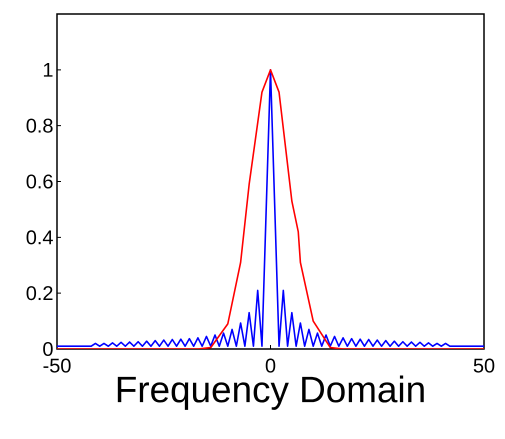 Image resolution: width=505 pixels, height=439 pixels. I want to click on y-tick-label: 1, so click(48, 69).